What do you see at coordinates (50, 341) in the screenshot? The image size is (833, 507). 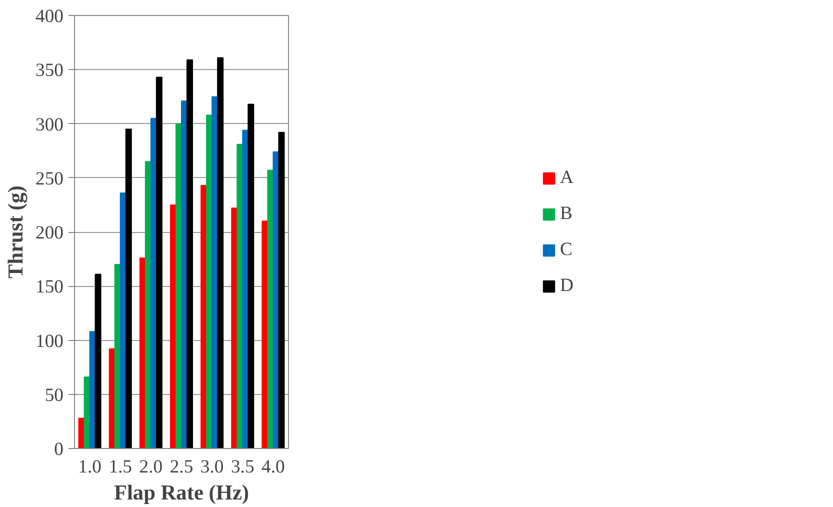 I see `y-tick-label: 100` at bounding box center [50, 341].